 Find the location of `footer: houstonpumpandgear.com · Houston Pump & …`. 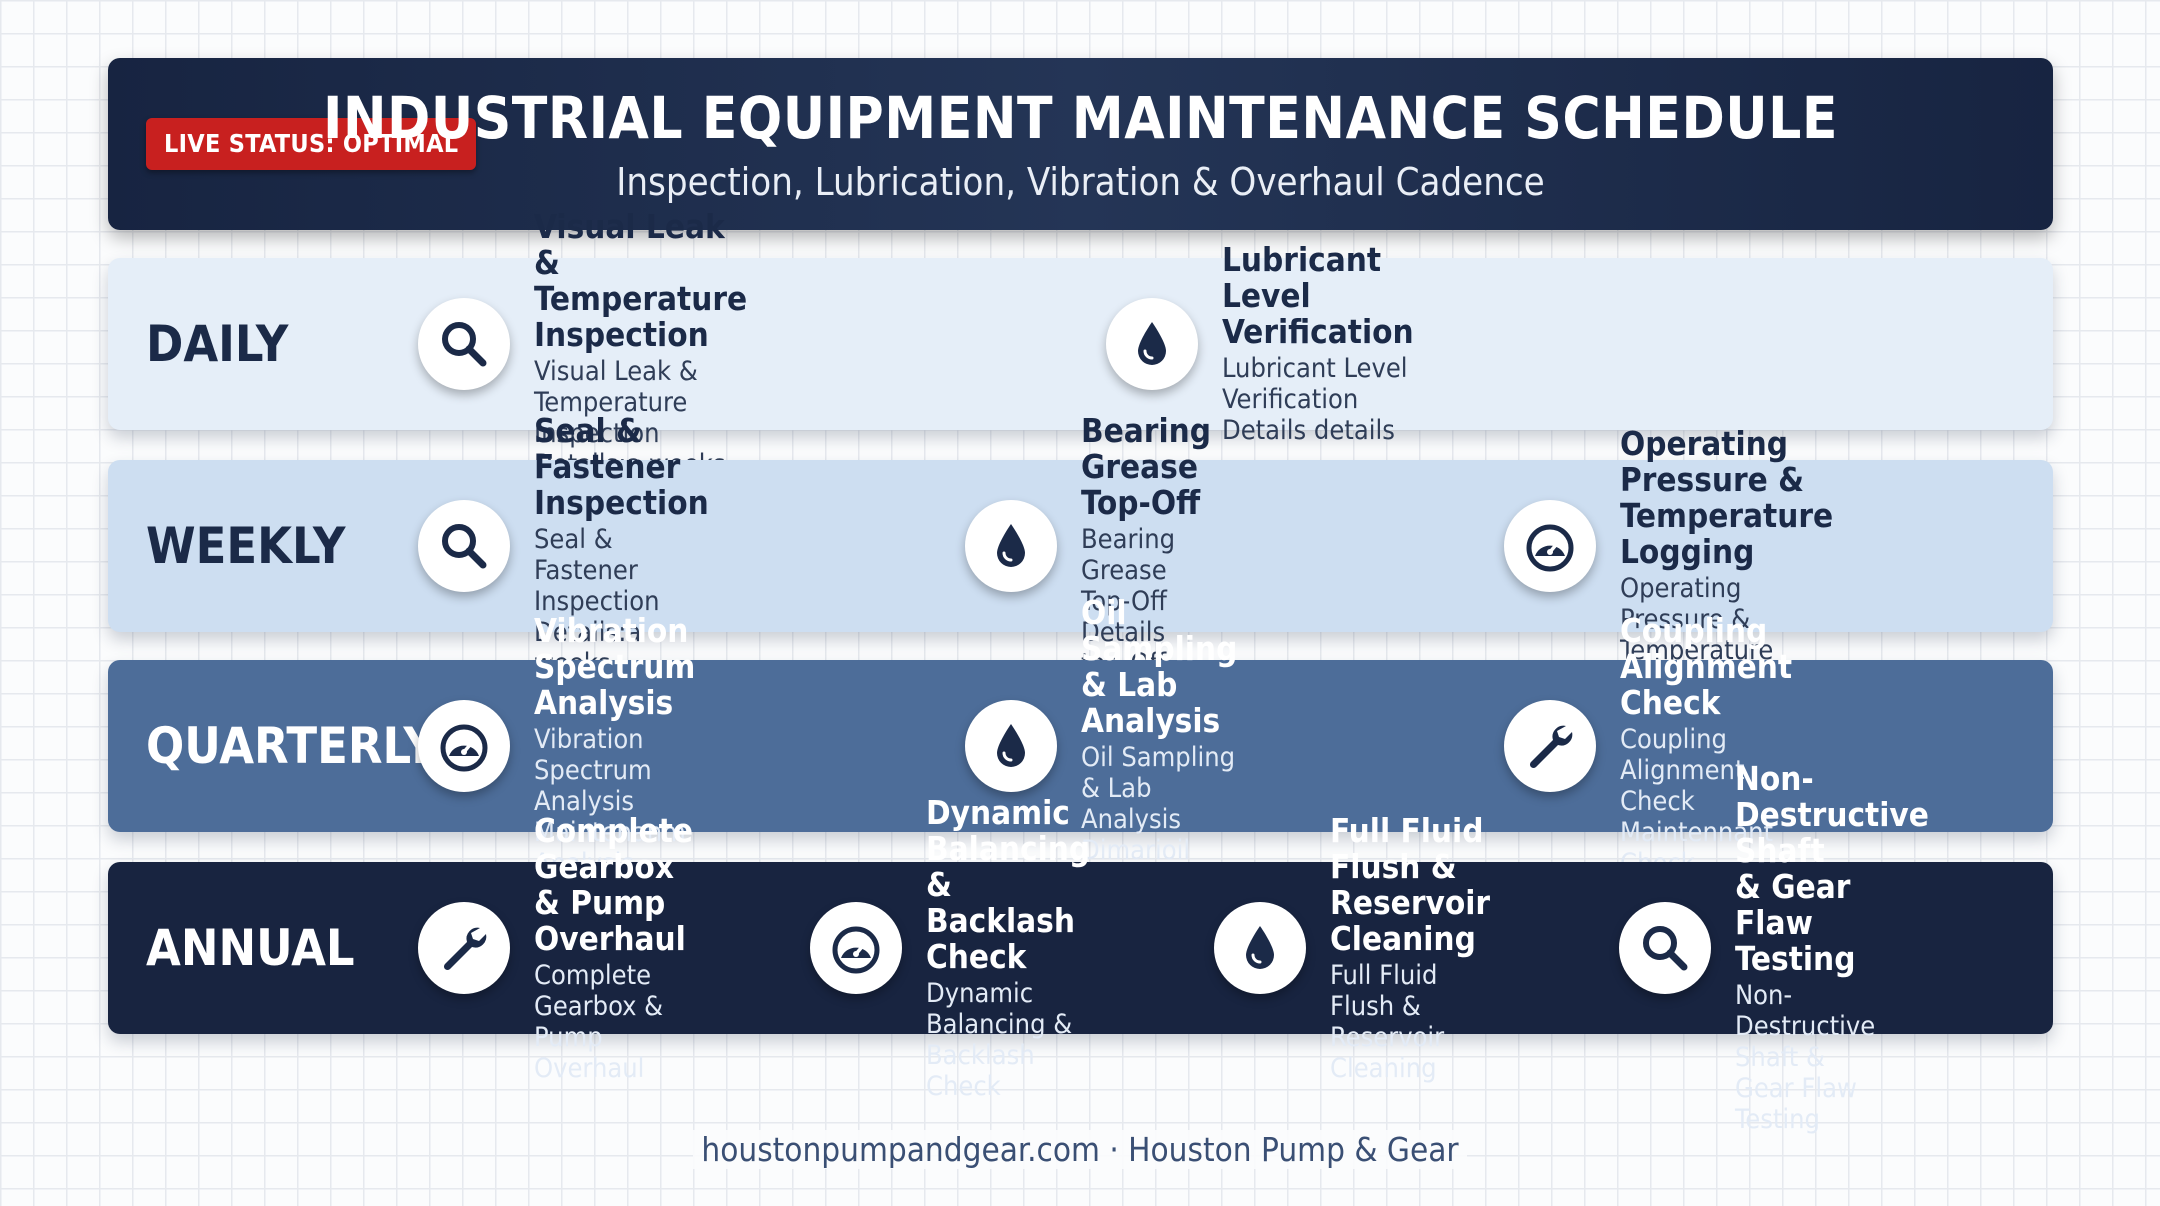

footer: houstonpumpandgear.com · Houston Pump & … is located at coordinates (1080, 1150).